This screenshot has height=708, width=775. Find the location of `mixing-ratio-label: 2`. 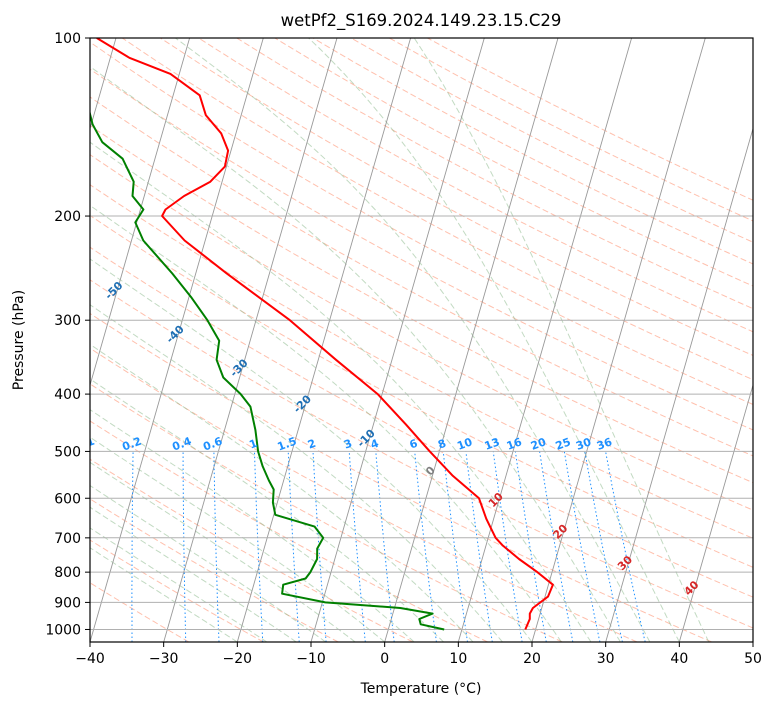

mixing-ratio-label: 2 is located at coordinates (312, 444).